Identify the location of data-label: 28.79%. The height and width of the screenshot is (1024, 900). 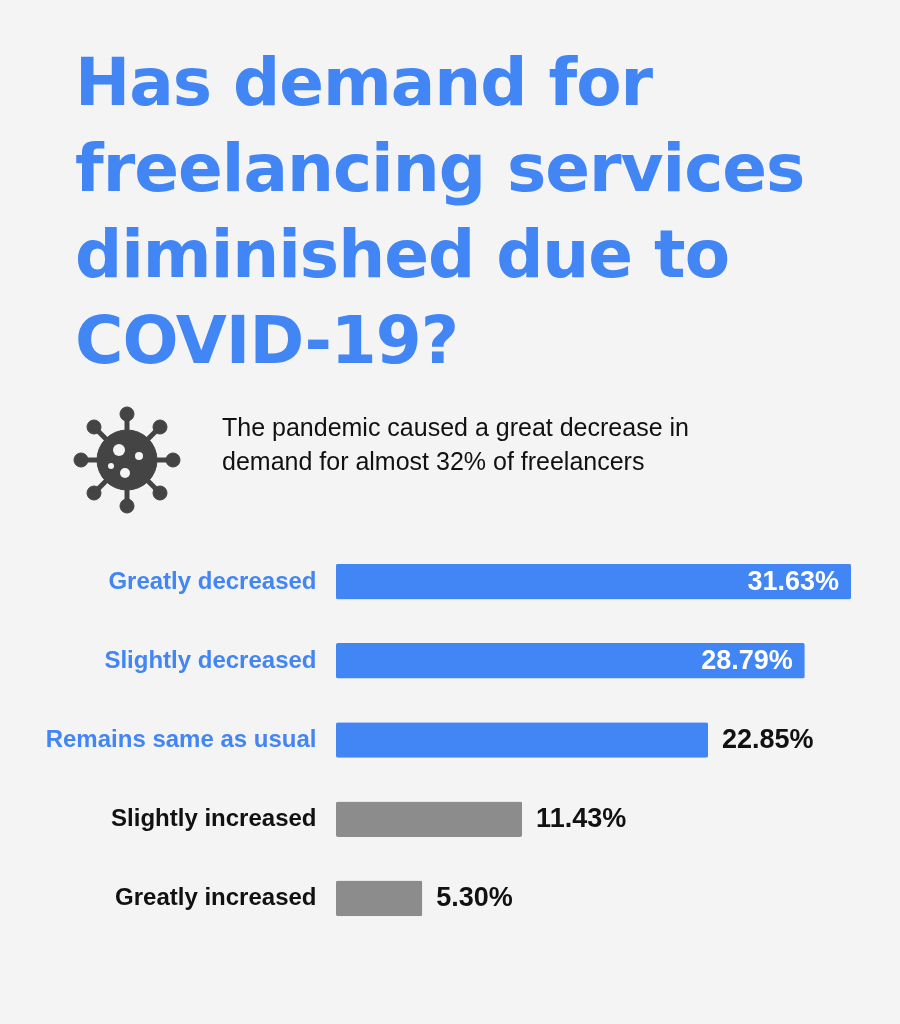
(747, 659).